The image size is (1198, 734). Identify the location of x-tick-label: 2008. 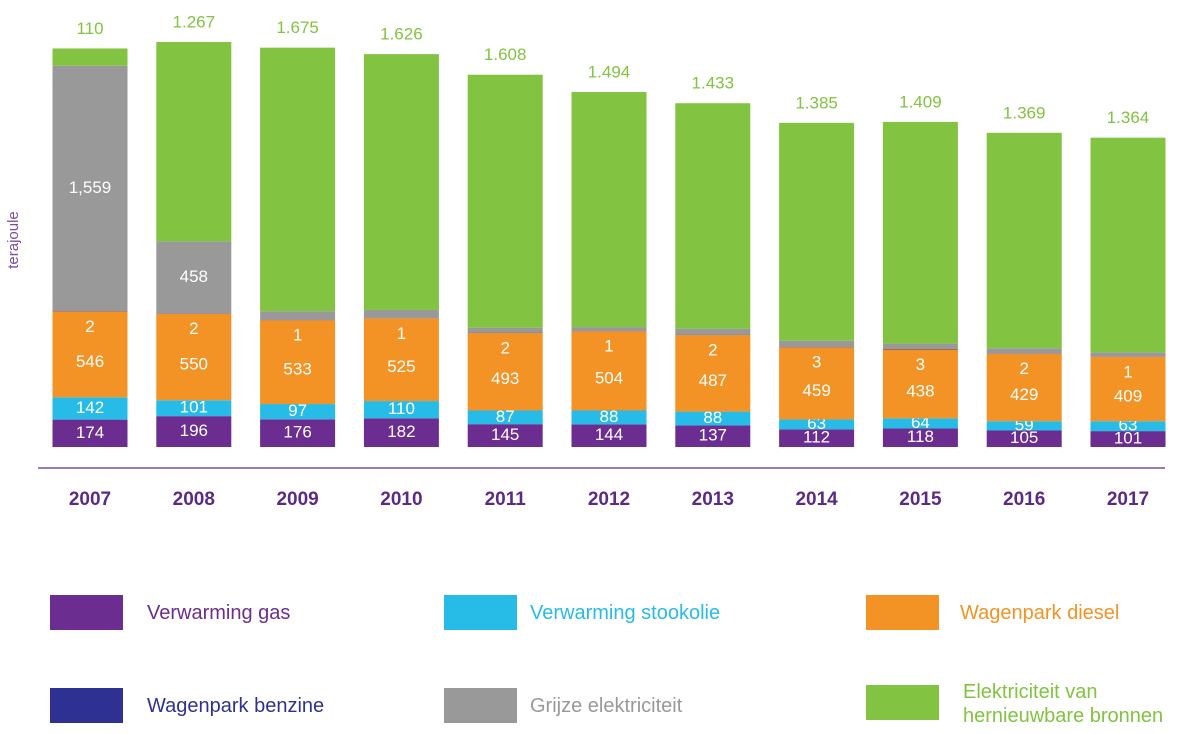
(194, 499).